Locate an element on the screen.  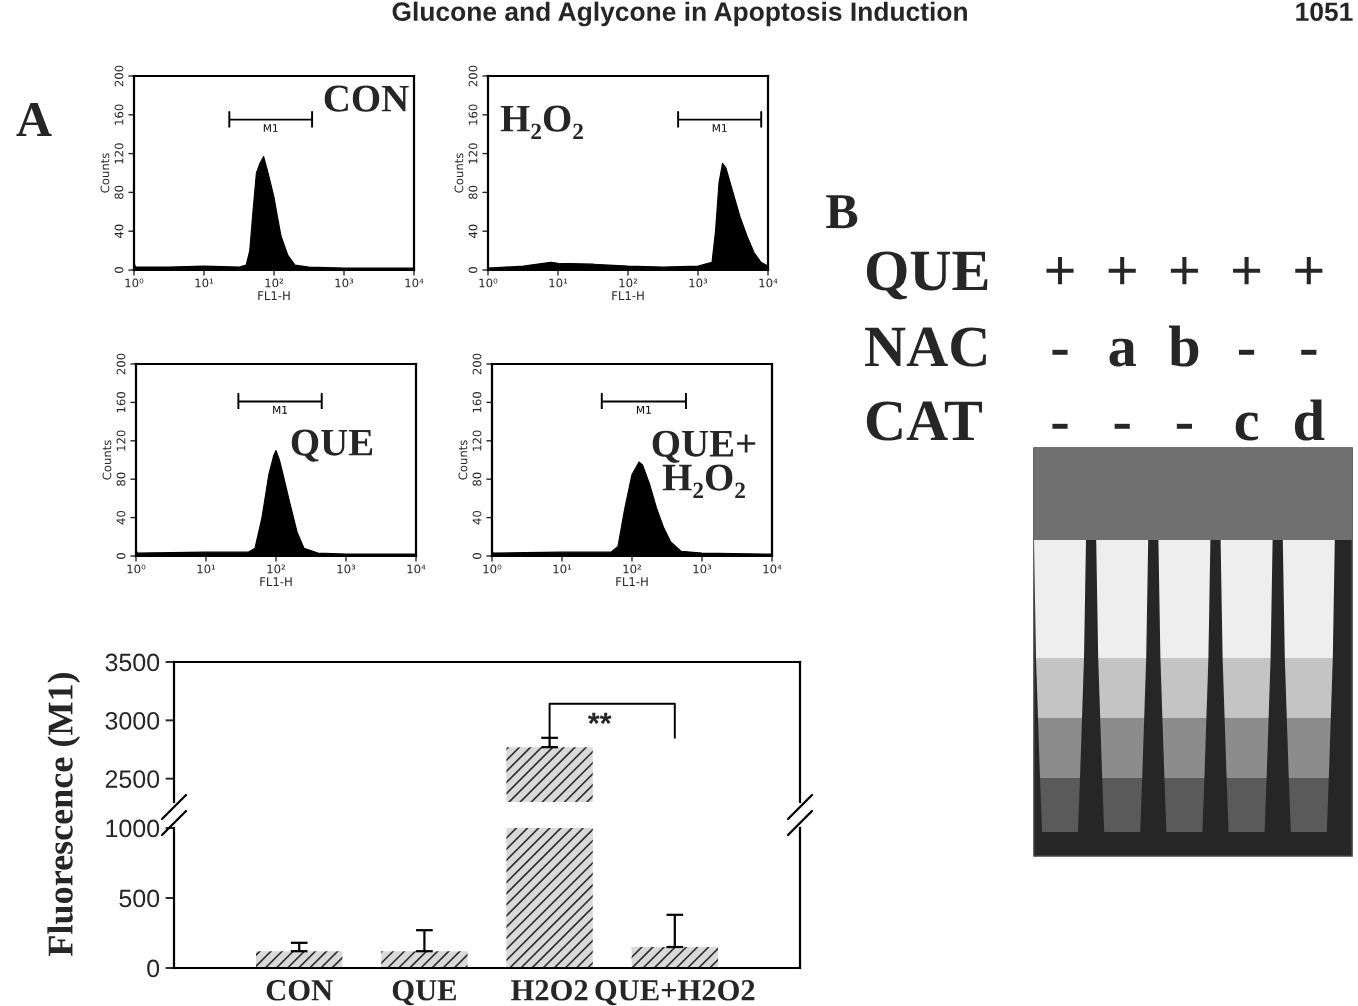
text: 1051 is located at coordinates (1324, 12).